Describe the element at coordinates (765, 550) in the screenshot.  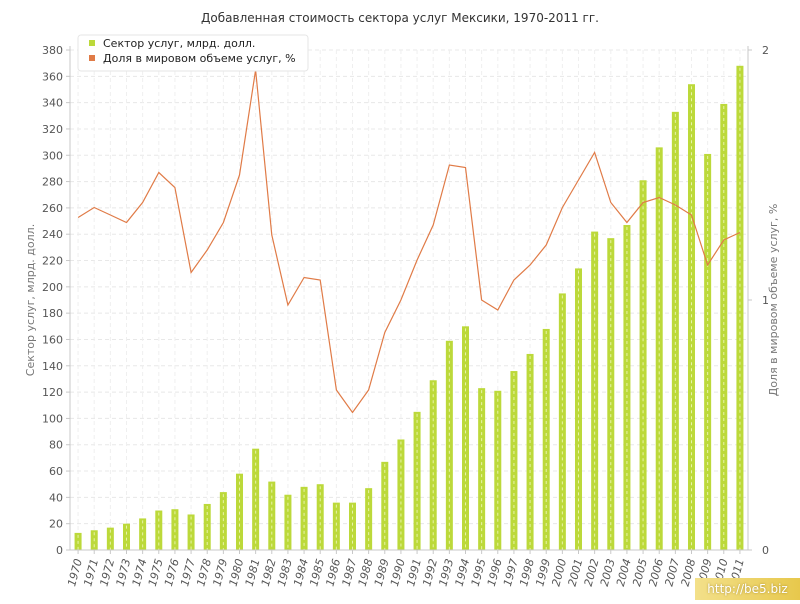
I see `y2-tick-label: 0` at that location.